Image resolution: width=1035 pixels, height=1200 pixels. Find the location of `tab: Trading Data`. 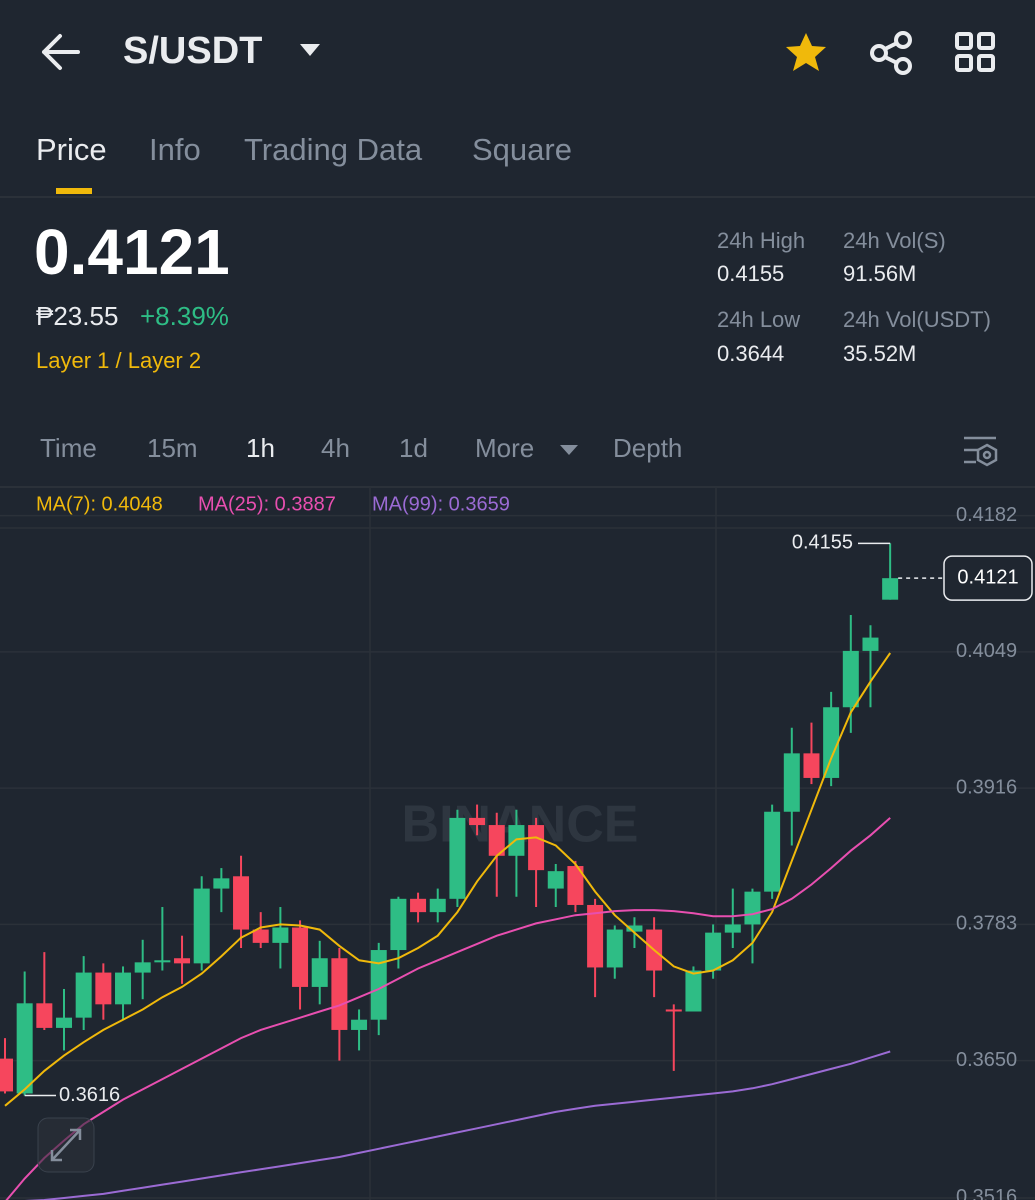

tab: Trading Data is located at coordinates (333, 149).